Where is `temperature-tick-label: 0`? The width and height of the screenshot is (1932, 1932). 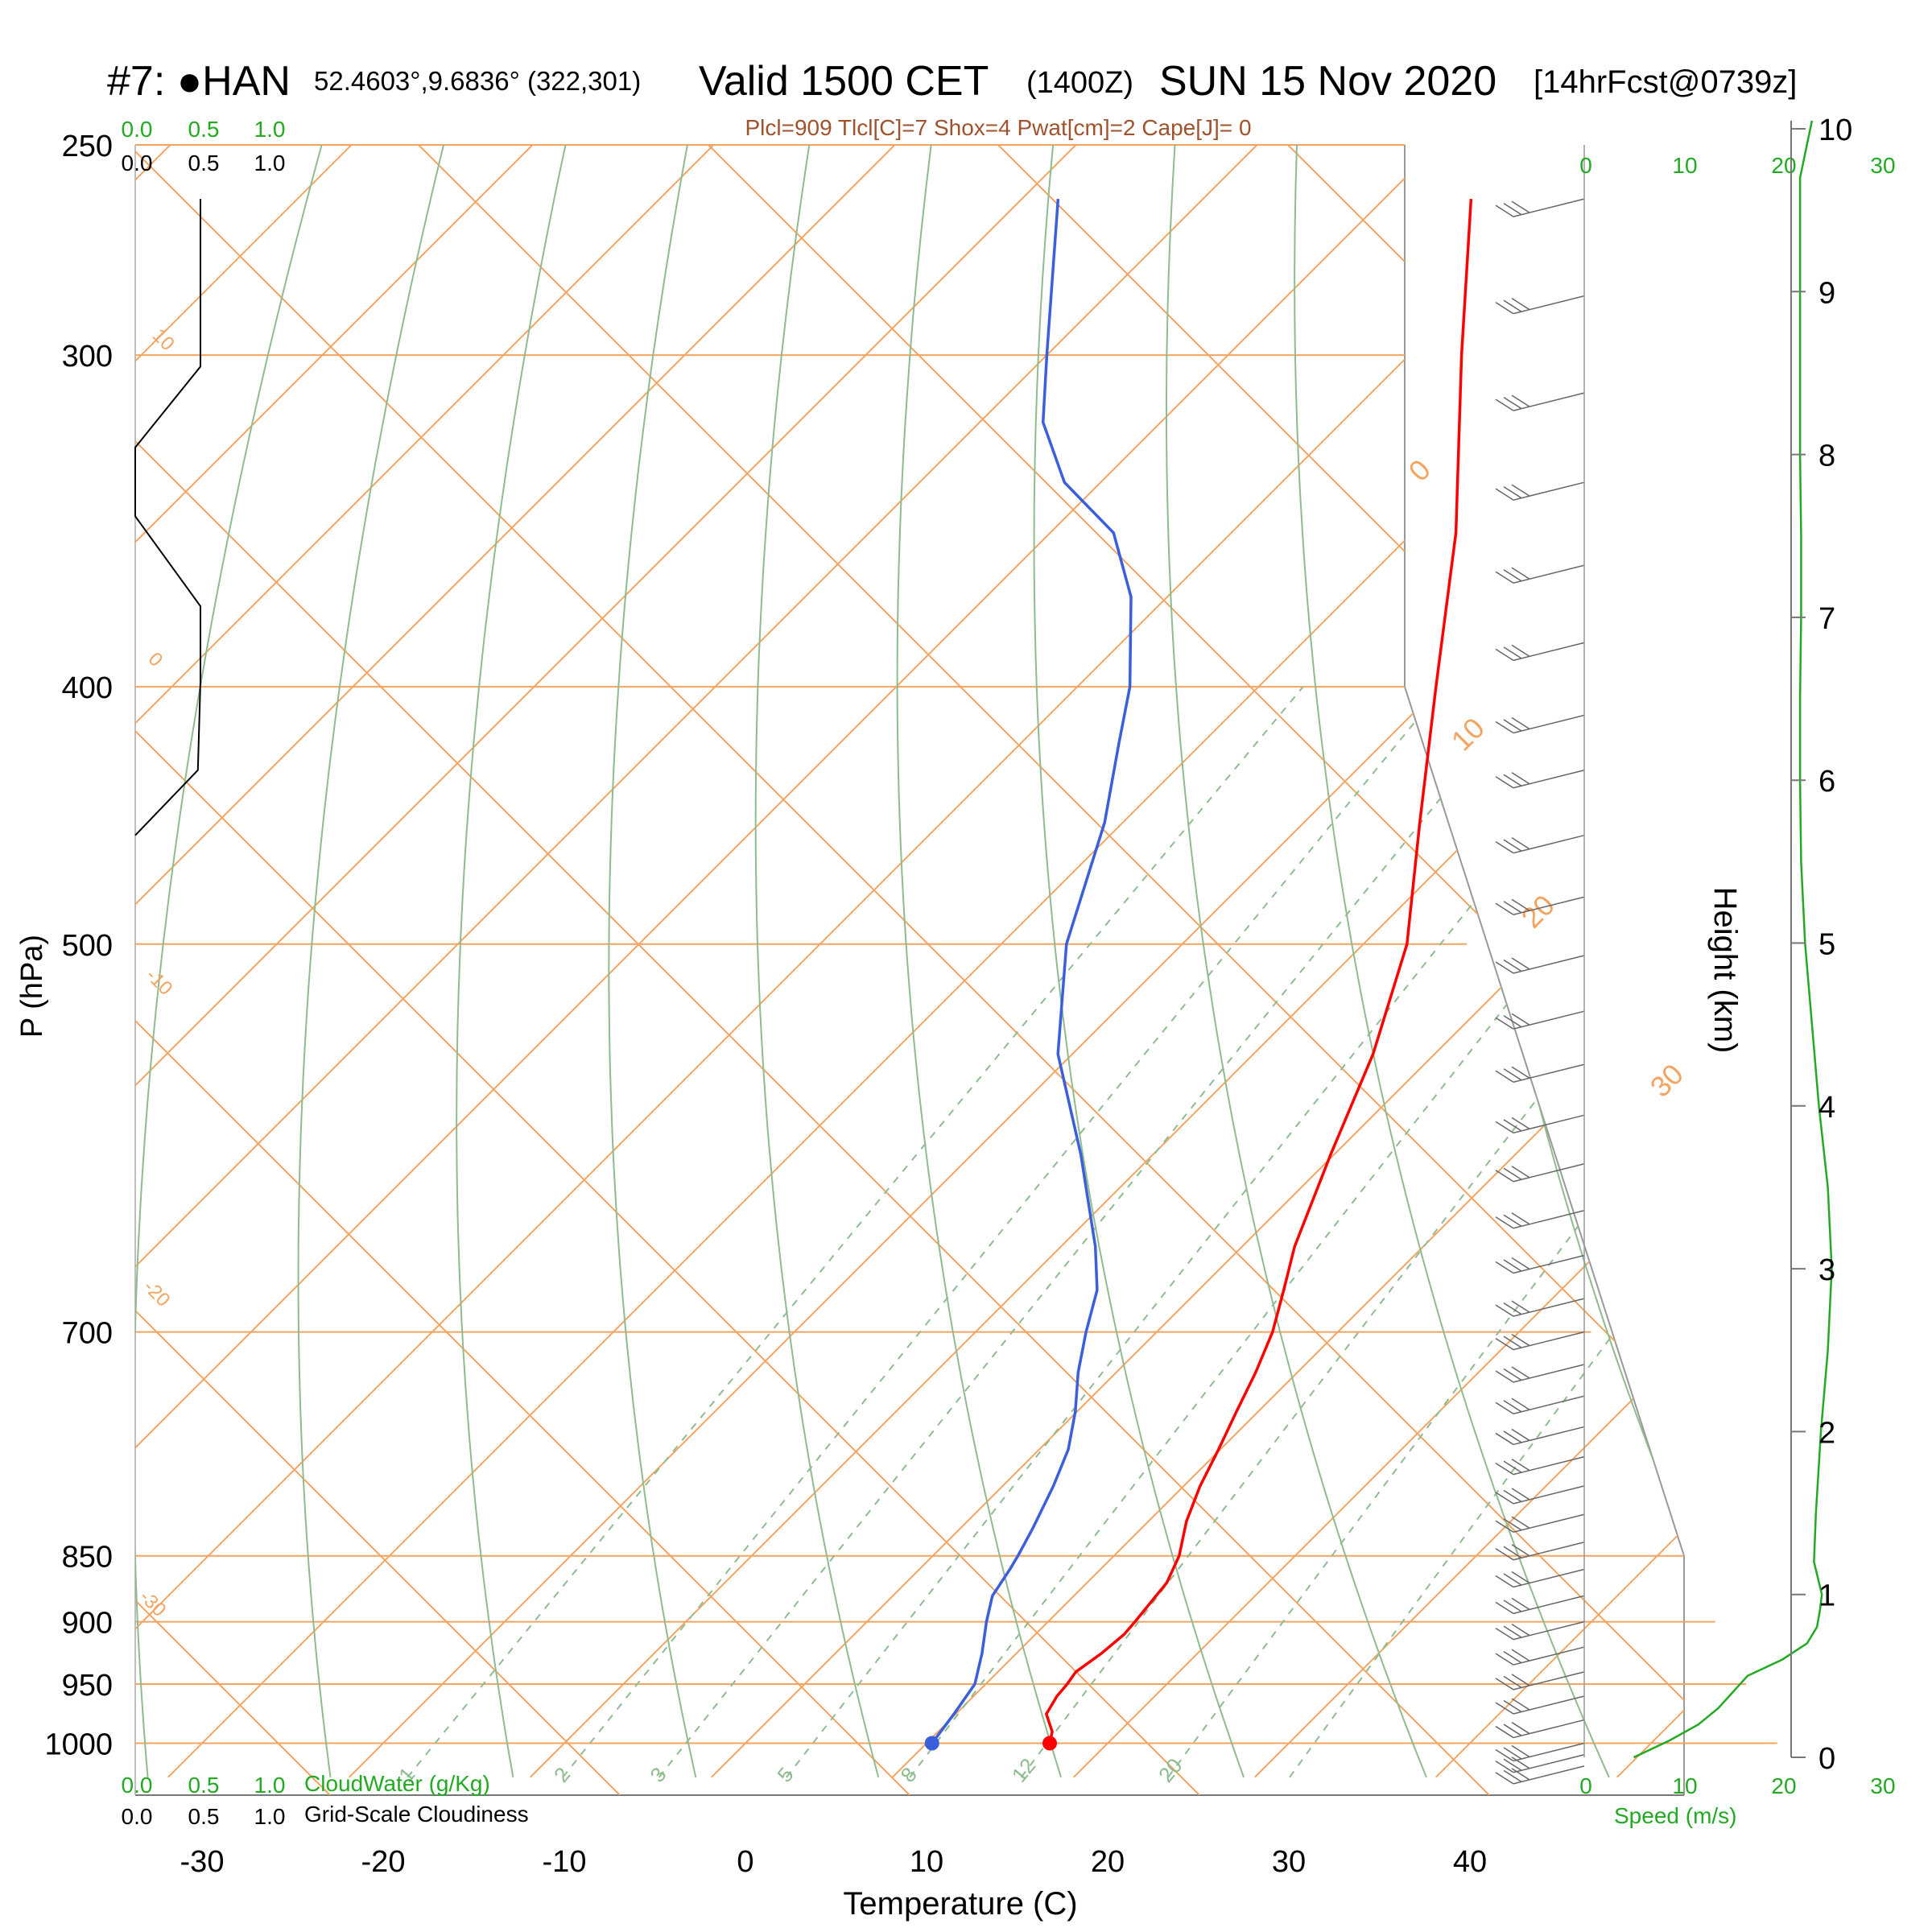
temperature-tick-label: 0 is located at coordinates (745, 1862).